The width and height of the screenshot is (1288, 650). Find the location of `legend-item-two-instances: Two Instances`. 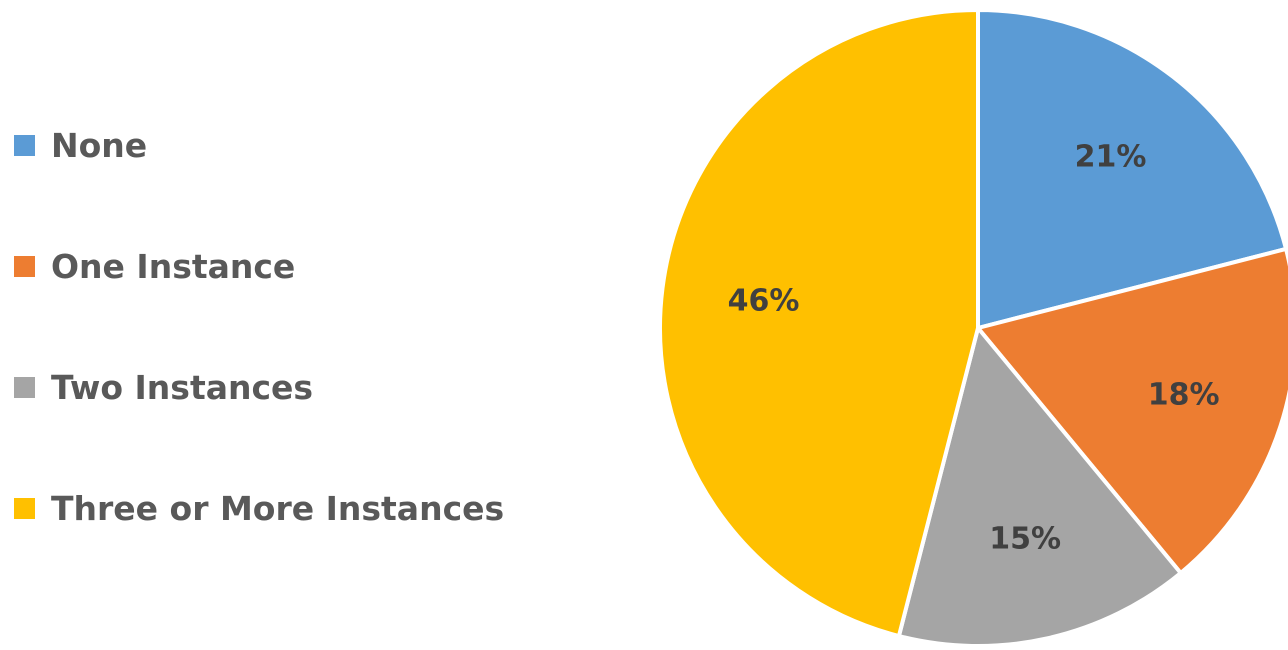

legend-item-two-instances: Two Instances is located at coordinates (259, 387).